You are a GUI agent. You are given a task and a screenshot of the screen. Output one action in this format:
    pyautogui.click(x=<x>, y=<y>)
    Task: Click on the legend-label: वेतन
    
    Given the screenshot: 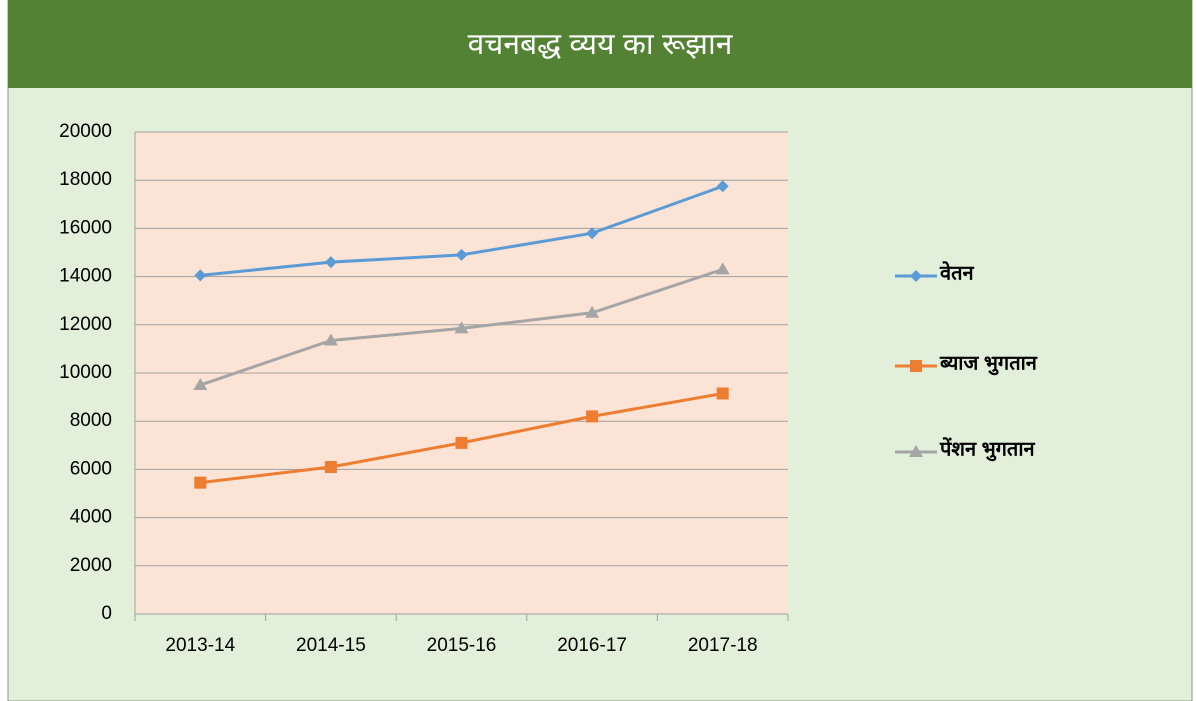 What is the action you would take?
    pyautogui.click(x=957, y=272)
    